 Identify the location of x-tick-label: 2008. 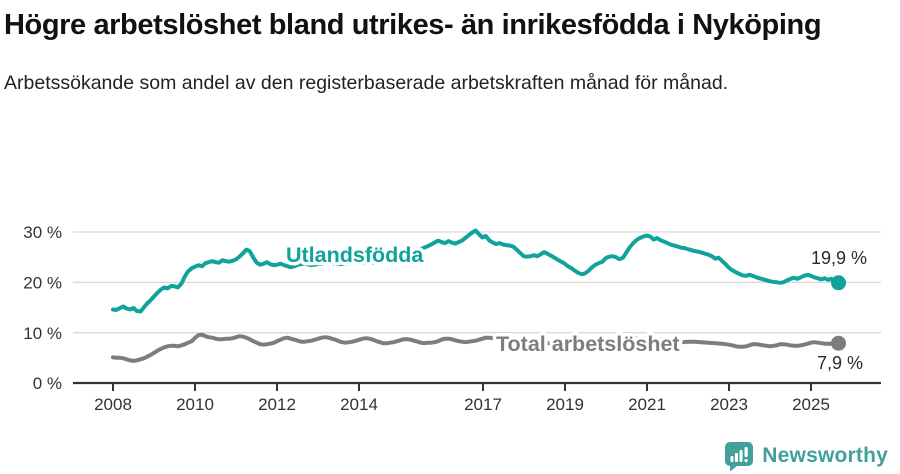
(113, 404).